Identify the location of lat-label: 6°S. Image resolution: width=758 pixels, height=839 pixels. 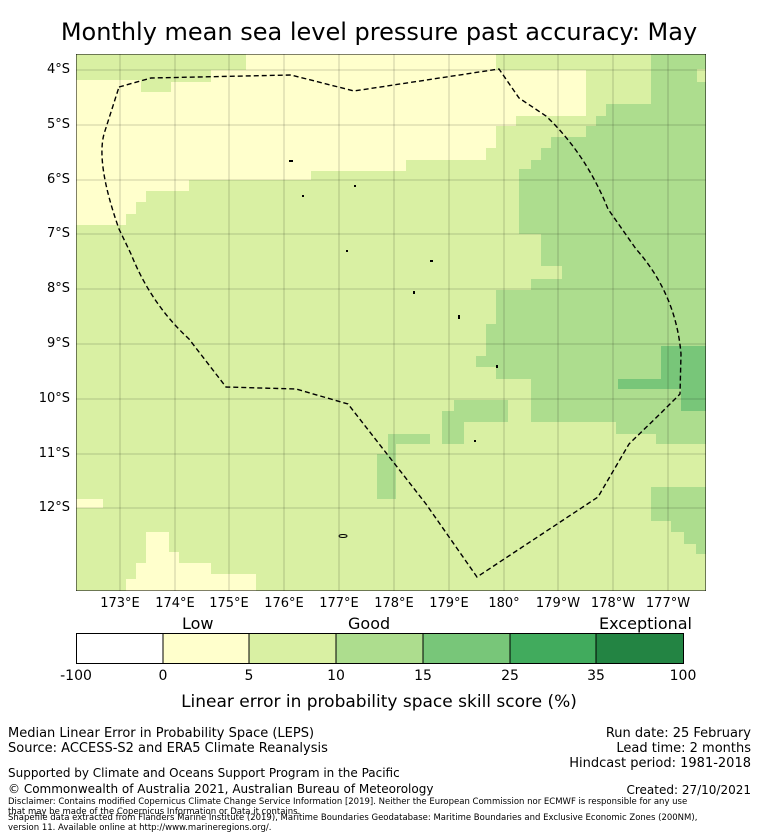
(58, 179).